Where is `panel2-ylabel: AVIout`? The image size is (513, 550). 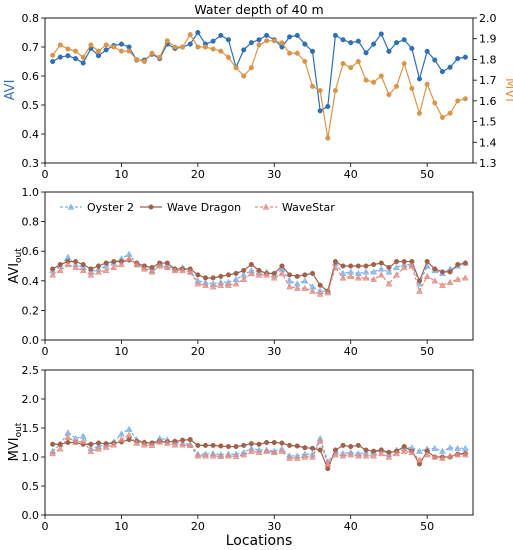 panel2-ylabel: AVIout is located at coordinates (15, 266).